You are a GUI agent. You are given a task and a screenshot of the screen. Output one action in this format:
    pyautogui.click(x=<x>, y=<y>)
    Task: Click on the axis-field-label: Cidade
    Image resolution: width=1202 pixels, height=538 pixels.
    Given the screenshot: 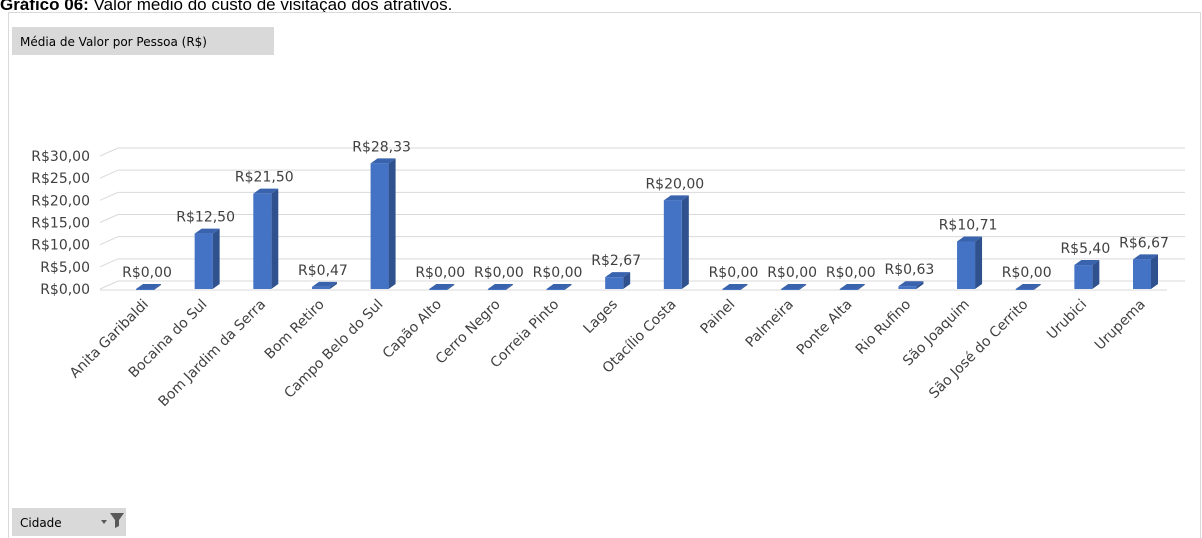 What is the action you would take?
    pyautogui.click(x=41, y=523)
    